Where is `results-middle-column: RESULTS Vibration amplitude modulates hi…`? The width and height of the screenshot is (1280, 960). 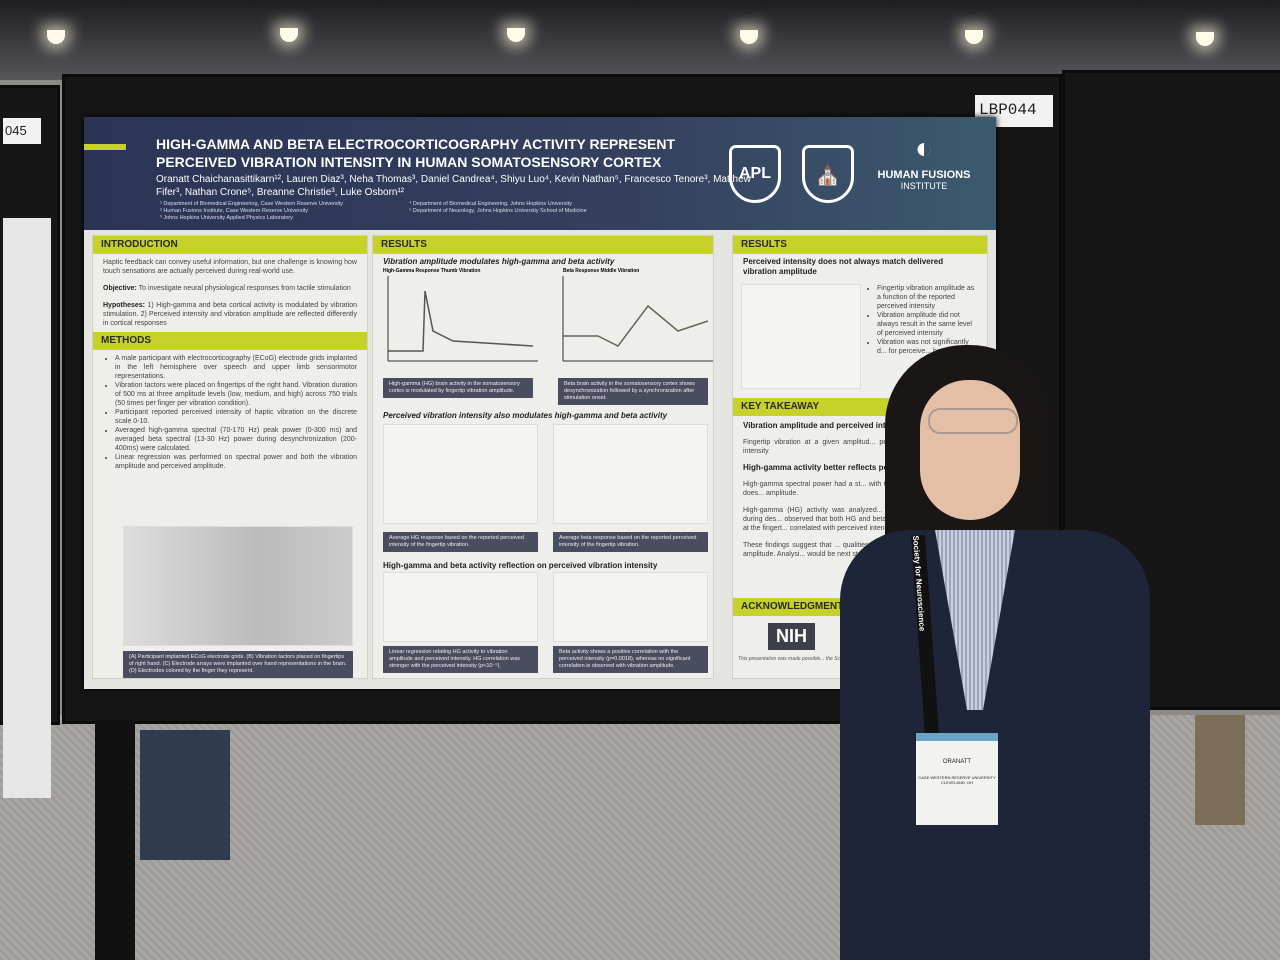
results-middle-column: RESULTS Vibration amplitude modulates hi… is located at coordinates (543, 457).